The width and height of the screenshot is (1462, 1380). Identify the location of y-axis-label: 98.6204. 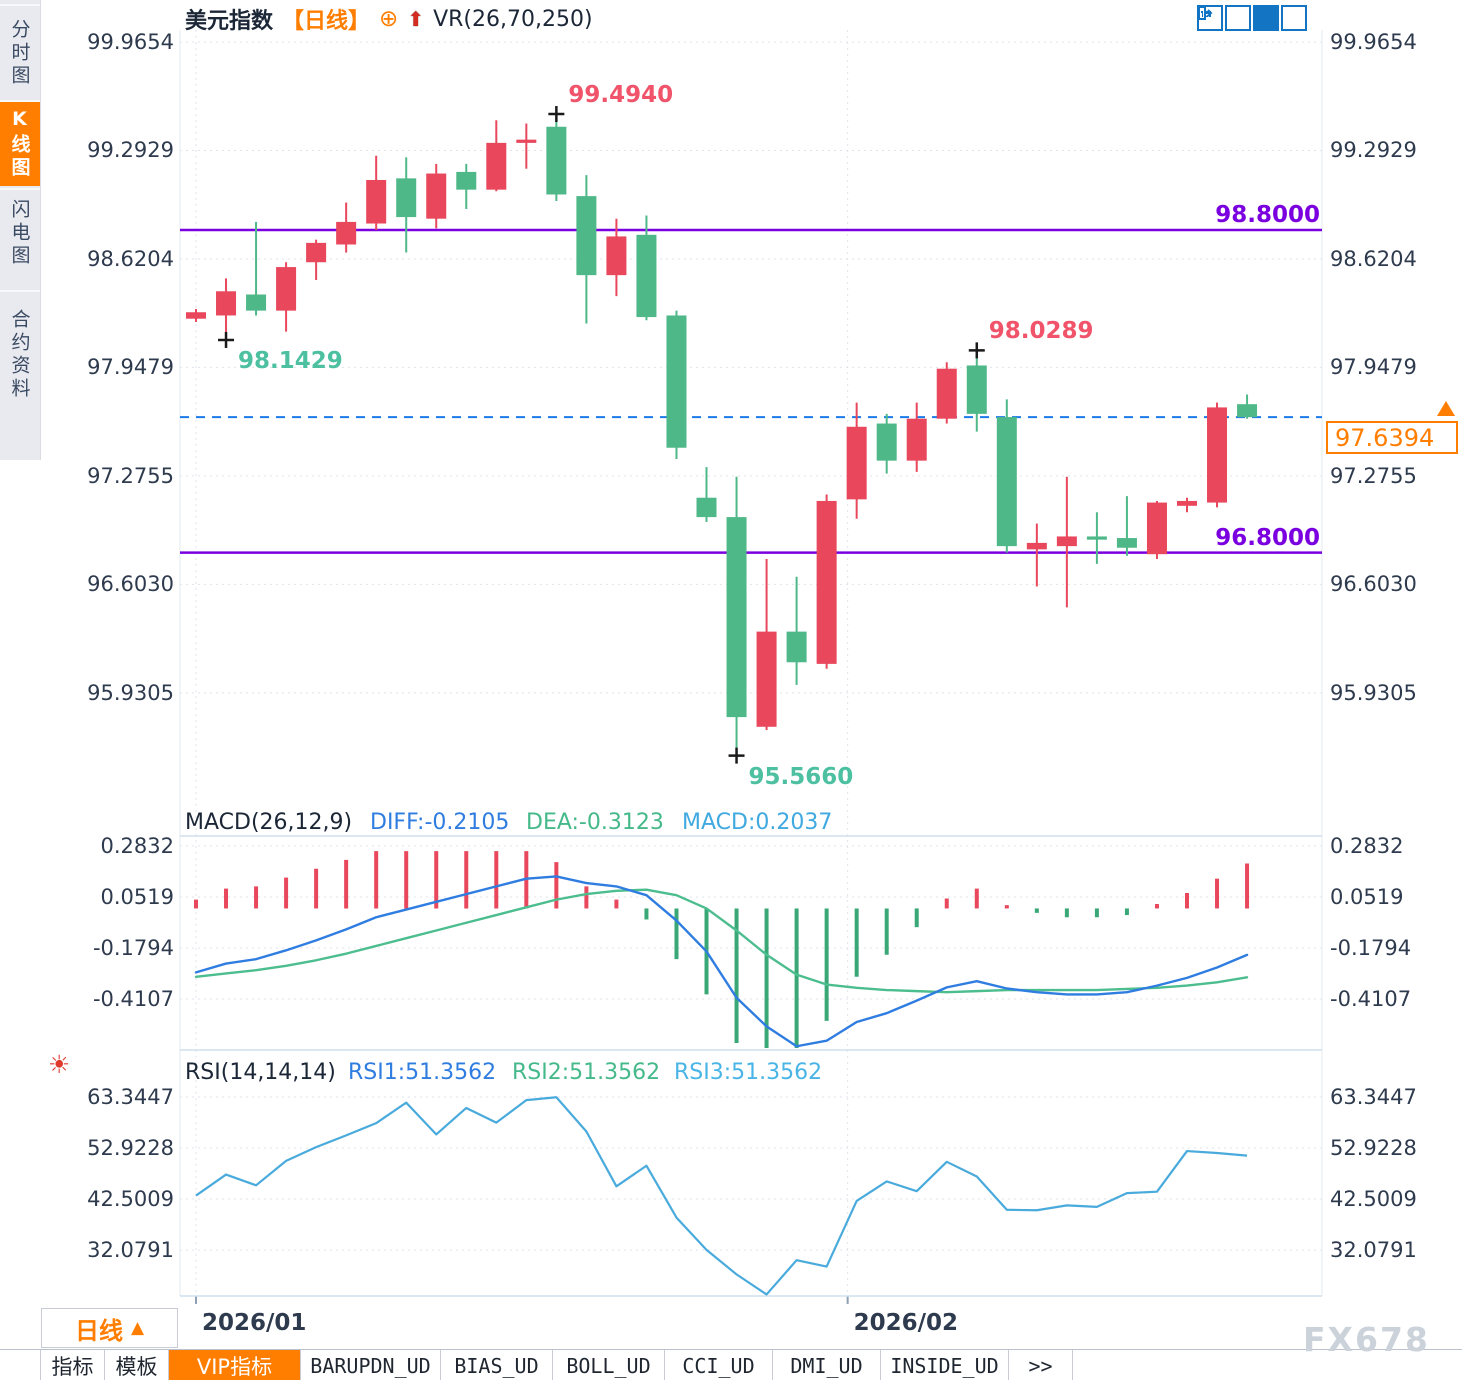
(1373, 258).